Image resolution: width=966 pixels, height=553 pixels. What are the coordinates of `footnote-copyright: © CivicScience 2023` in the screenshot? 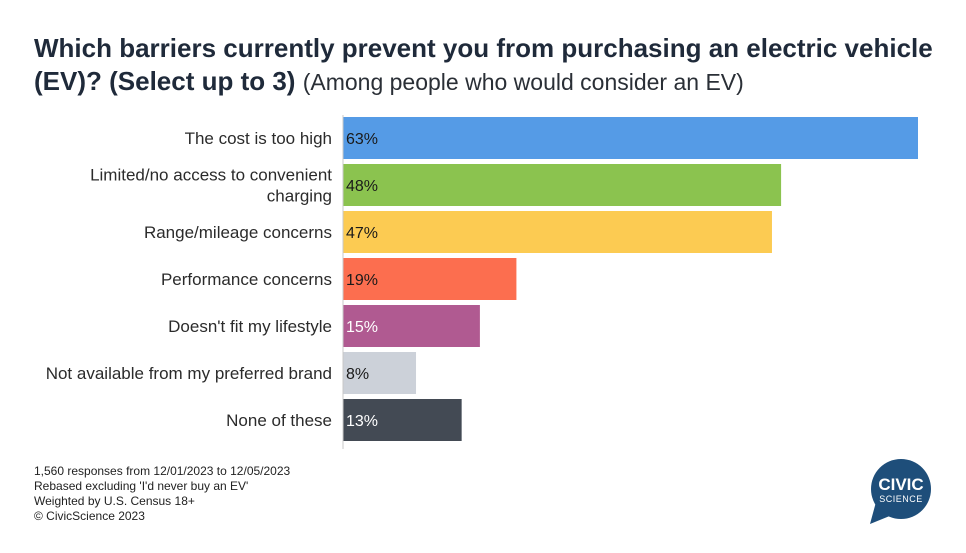 It's located at (89, 516).